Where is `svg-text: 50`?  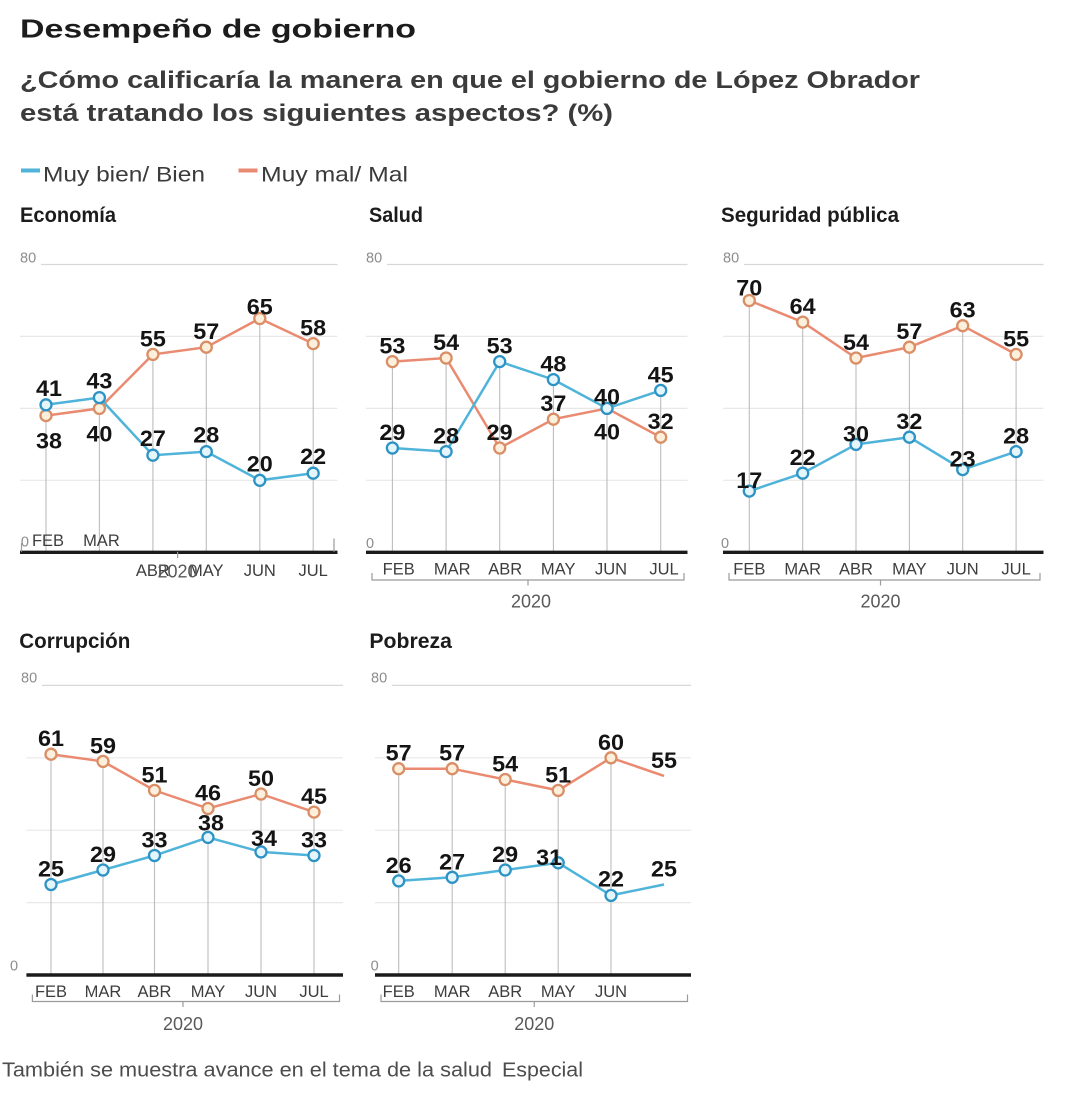 svg-text: 50 is located at coordinates (261, 778).